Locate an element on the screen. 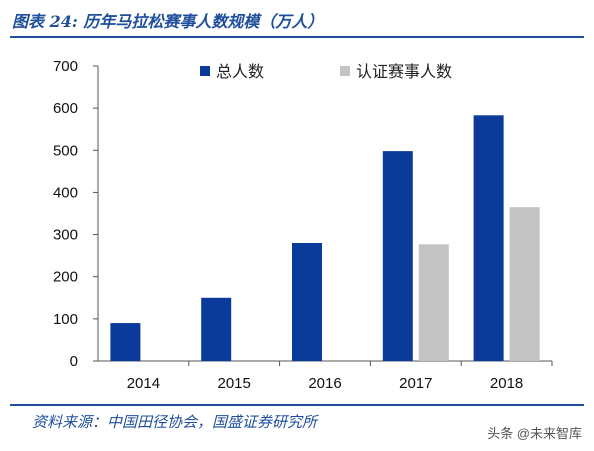 The image size is (594, 451). y-tick-label: 200 is located at coordinates (65, 277).